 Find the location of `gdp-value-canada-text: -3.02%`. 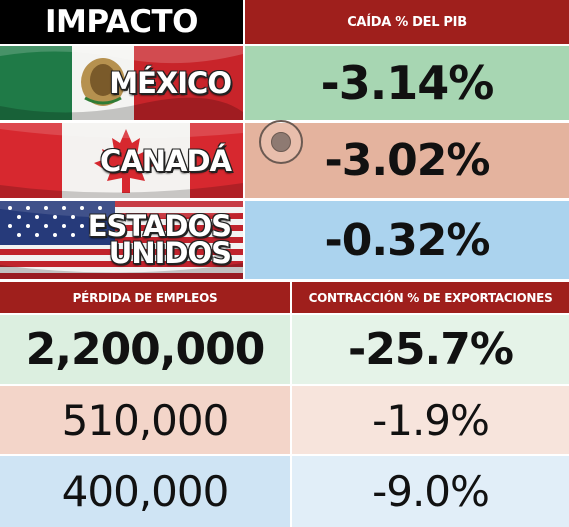

gdp-value-canada-text: -3.02% is located at coordinates (407, 160).